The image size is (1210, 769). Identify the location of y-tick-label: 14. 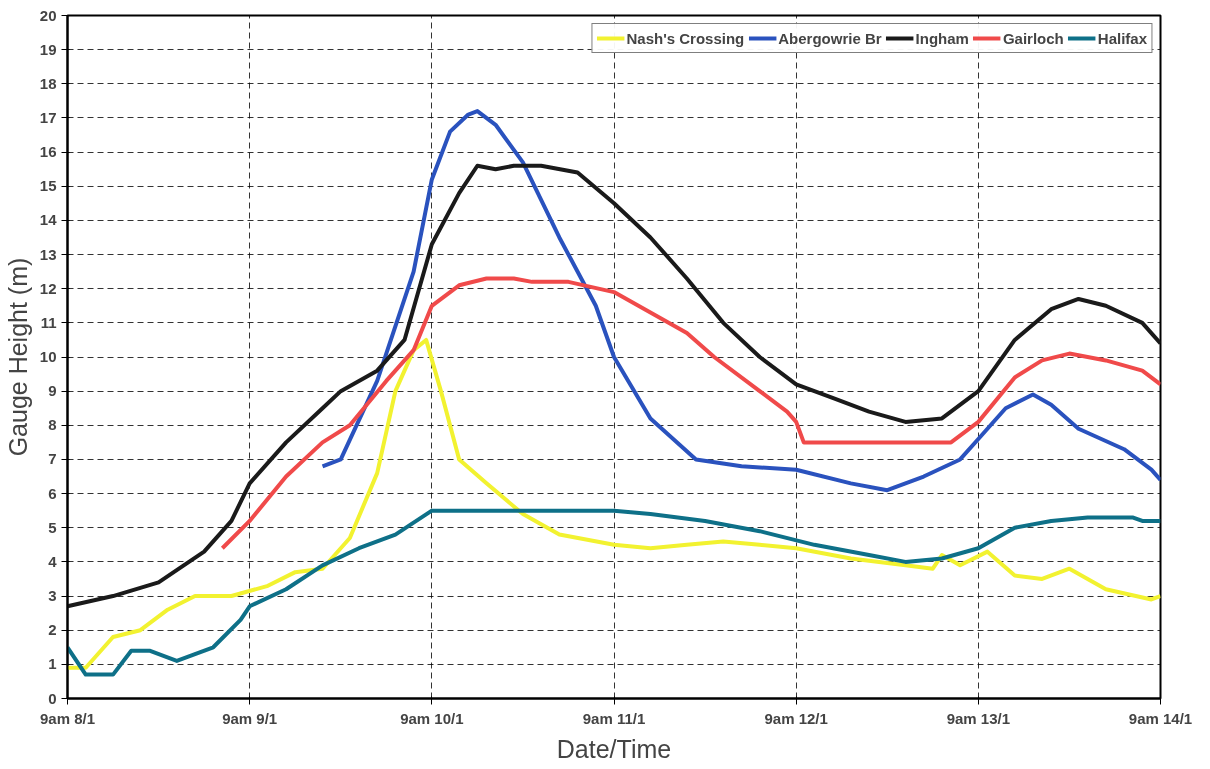
(48, 220).